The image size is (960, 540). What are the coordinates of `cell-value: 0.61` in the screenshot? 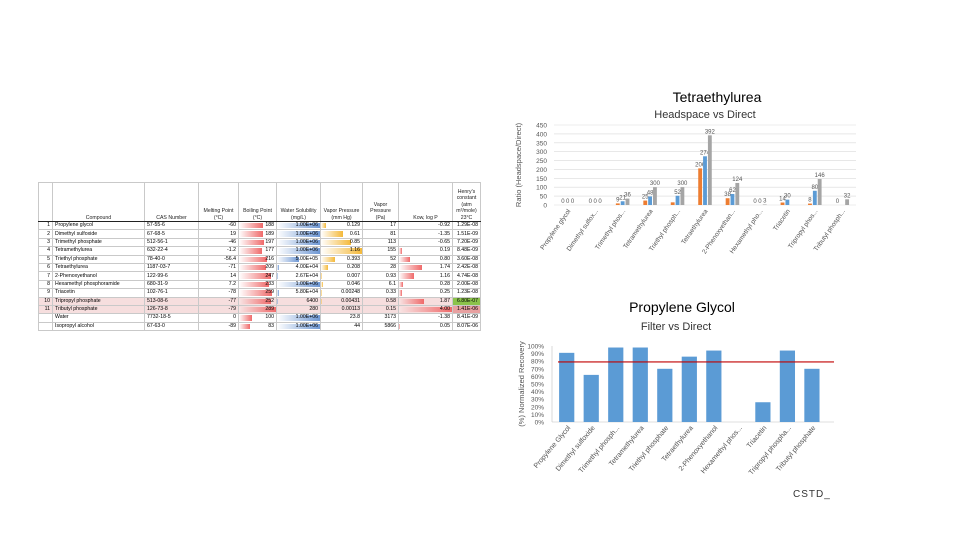 It's located at (354, 233).